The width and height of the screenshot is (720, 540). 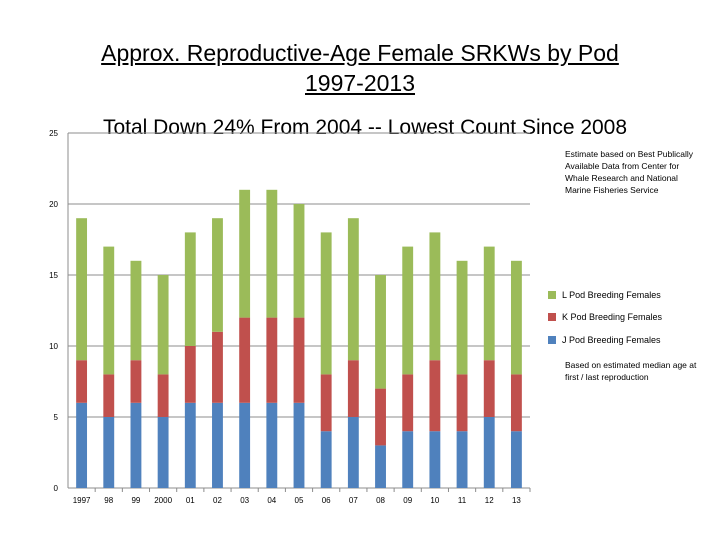 What do you see at coordinates (434, 500) in the screenshot?
I see `x-tick-label: 10` at bounding box center [434, 500].